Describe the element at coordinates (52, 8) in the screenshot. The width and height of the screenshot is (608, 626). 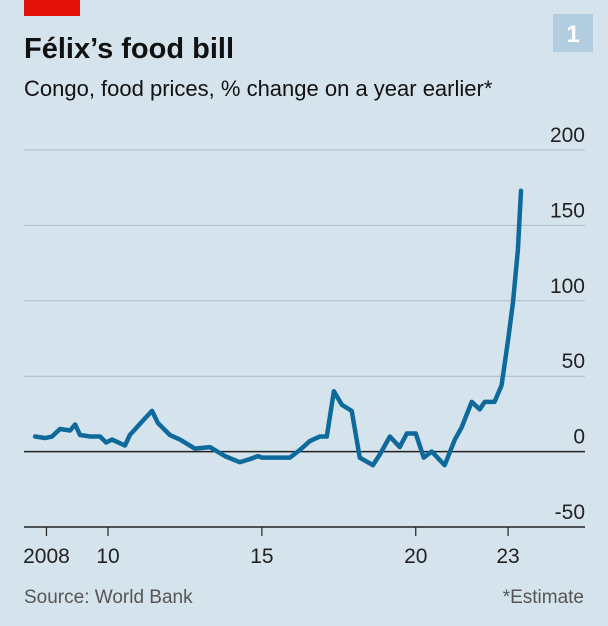
I see `red-tag` at that location.